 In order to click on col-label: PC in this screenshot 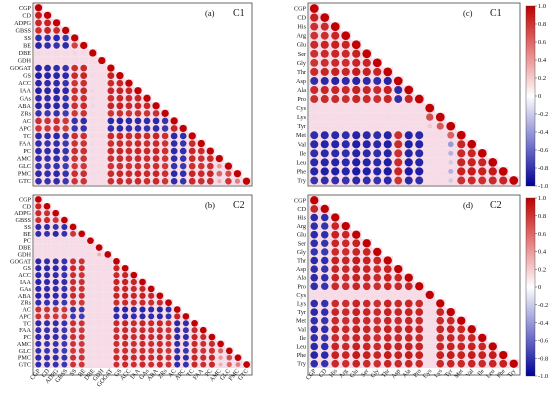, I will do `click(209, 373)`.